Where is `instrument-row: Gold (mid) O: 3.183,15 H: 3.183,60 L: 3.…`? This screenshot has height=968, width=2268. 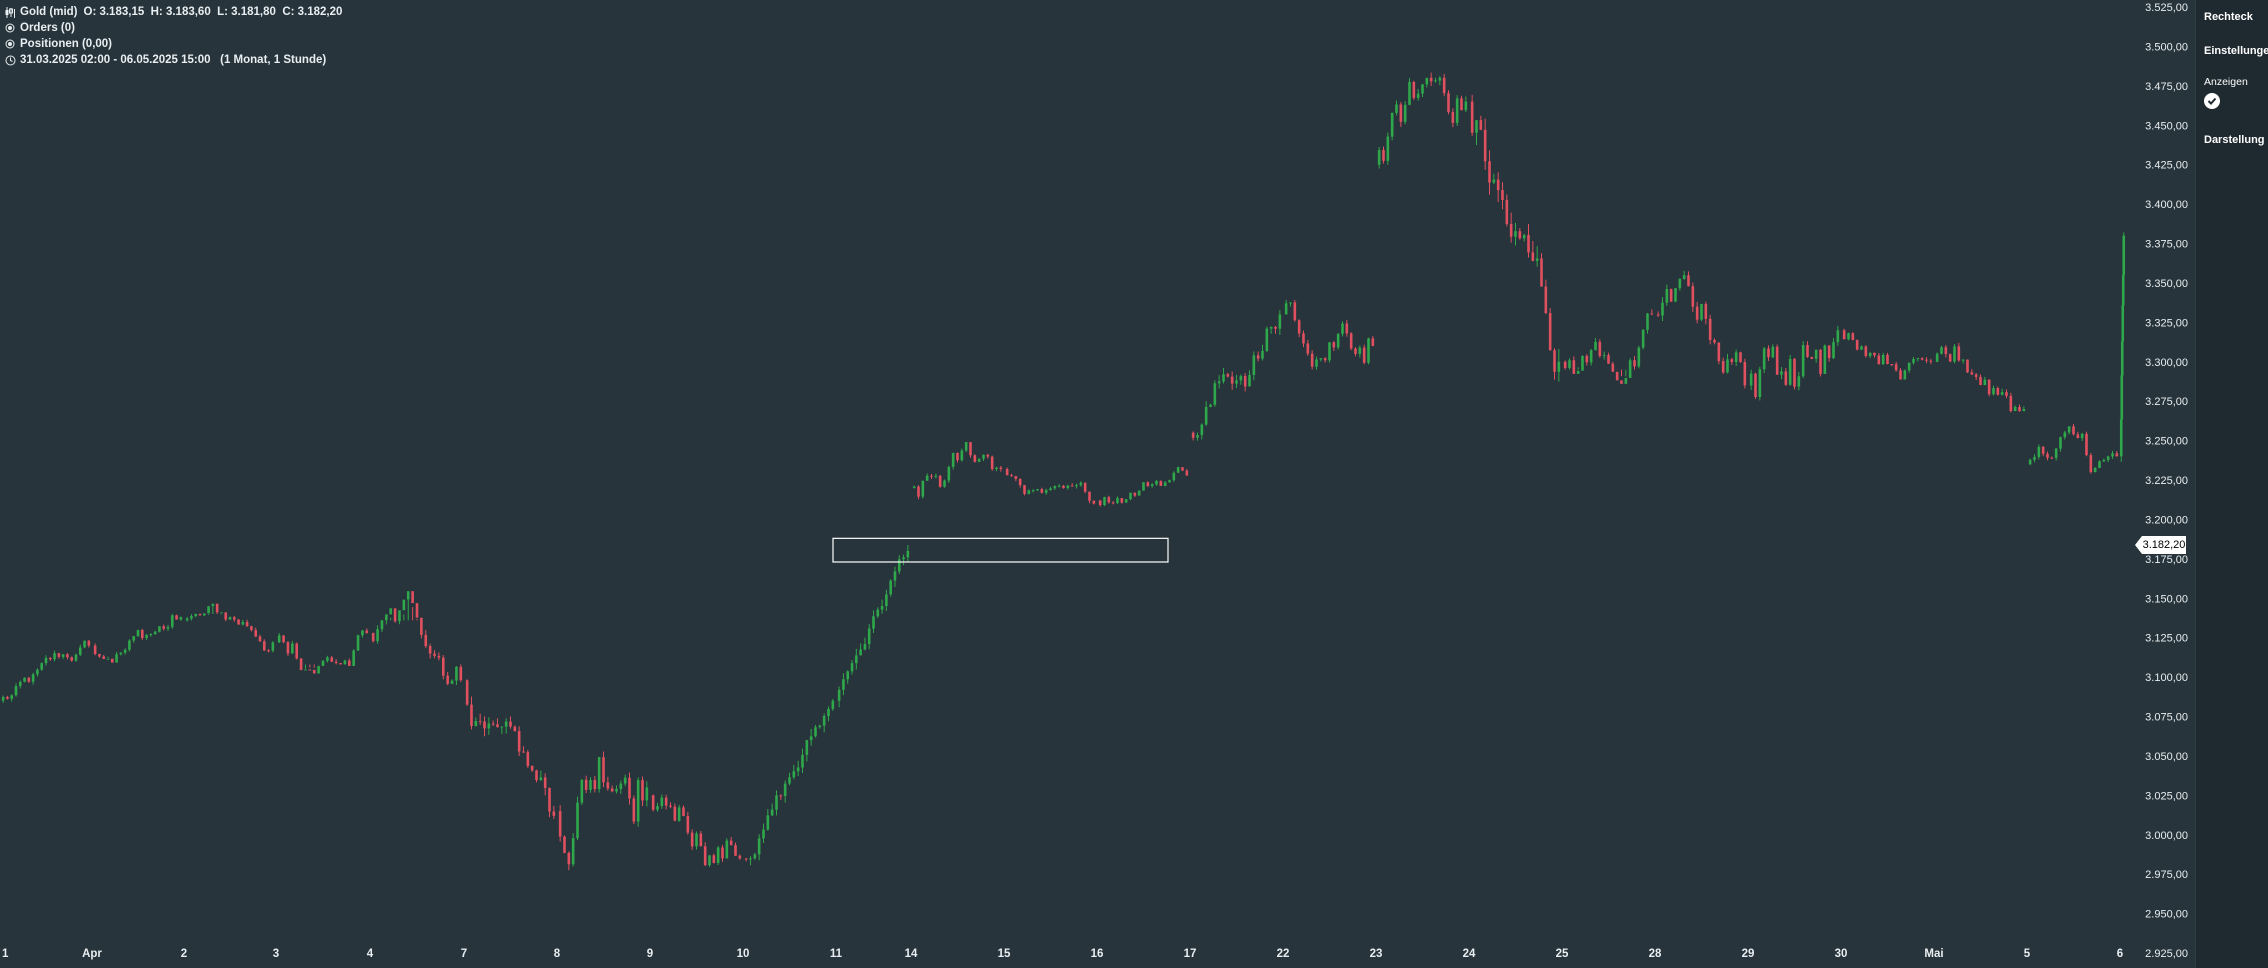 instrument-row: Gold (mid) O: 3.183,15 H: 3.183,60 L: 3.… is located at coordinates (173, 12).